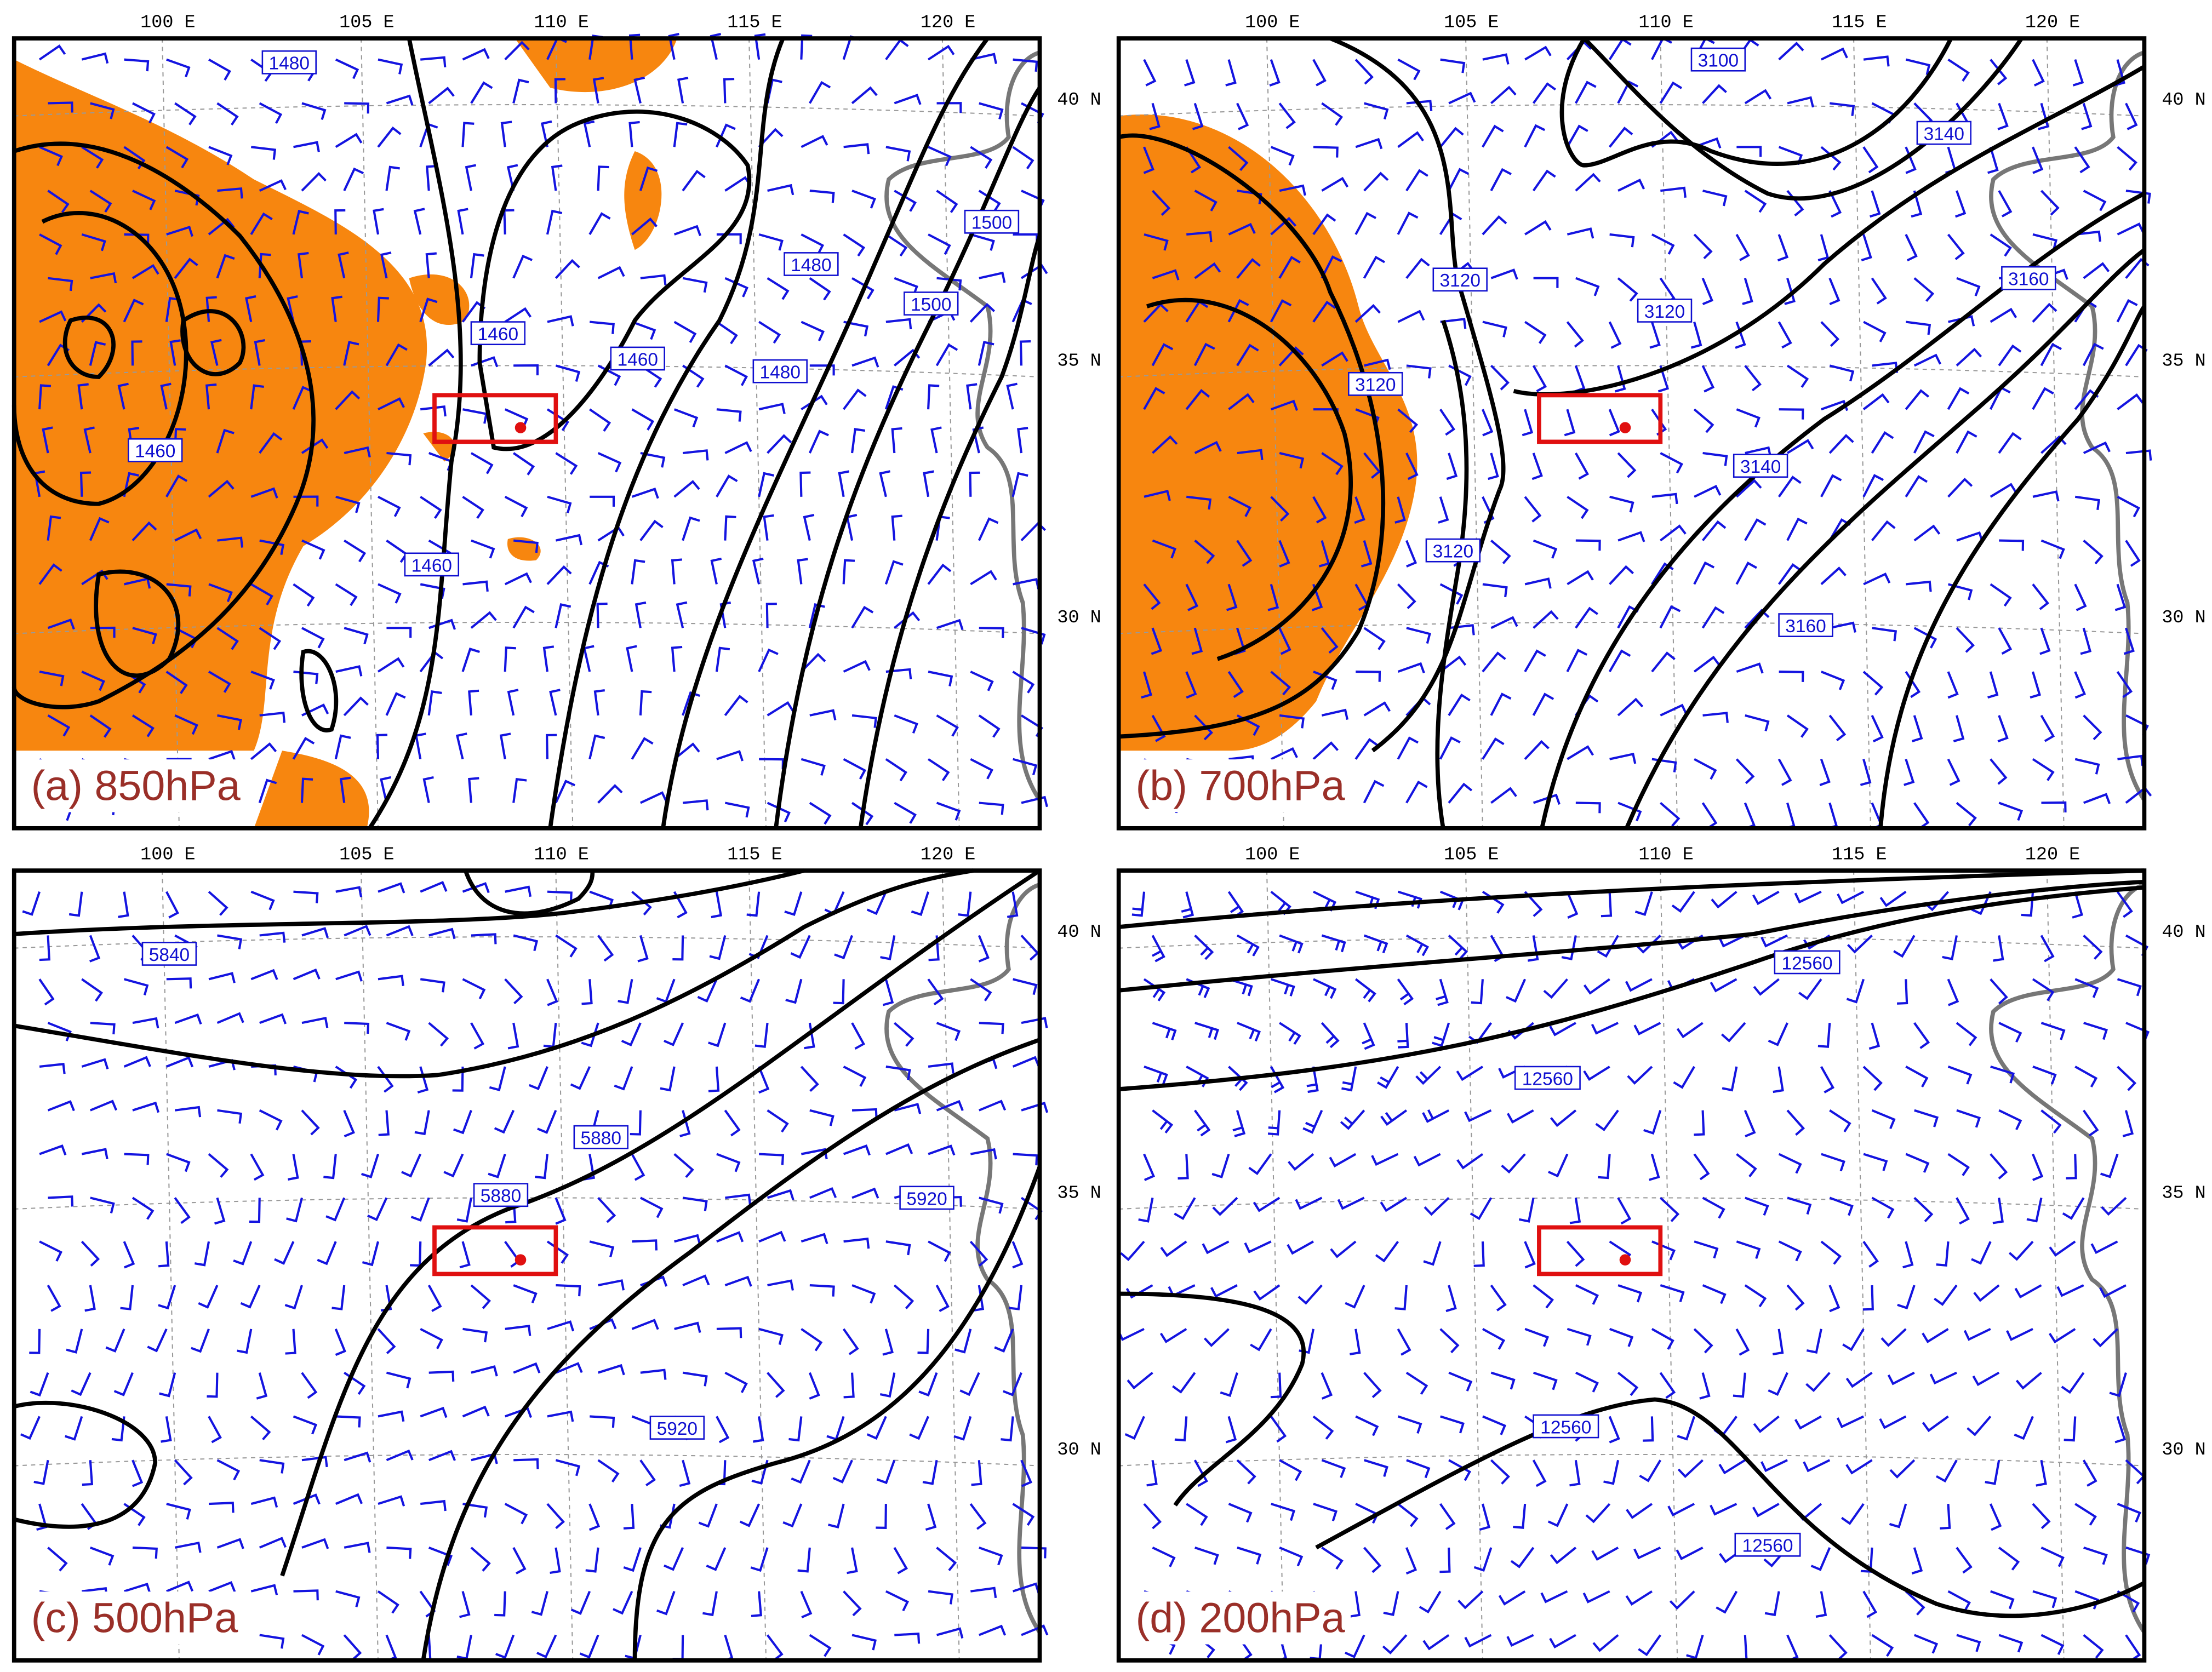 The height and width of the screenshot is (1672, 2212). What do you see at coordinates (1472, 854) in the screenshot?
I see `longitude-label: 105 E` at bounding box center [1472, 854].